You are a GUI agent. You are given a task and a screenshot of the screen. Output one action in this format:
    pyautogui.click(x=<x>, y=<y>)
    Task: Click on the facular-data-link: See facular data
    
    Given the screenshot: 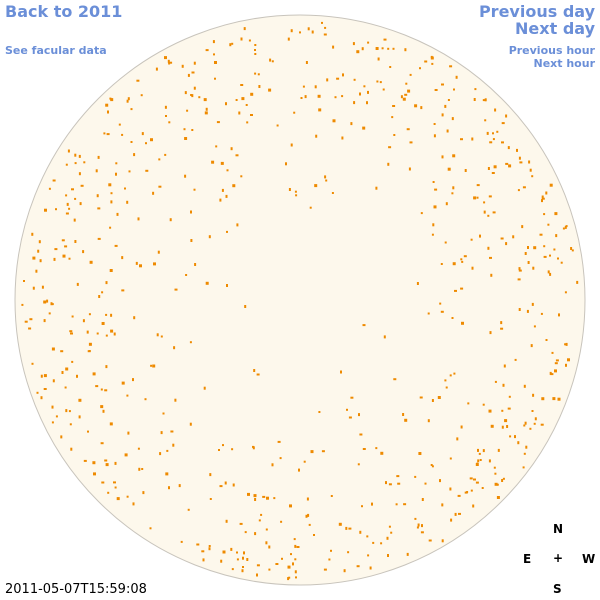 What is the action you would take?
    pyautogui.click(x=56, y=50)
    